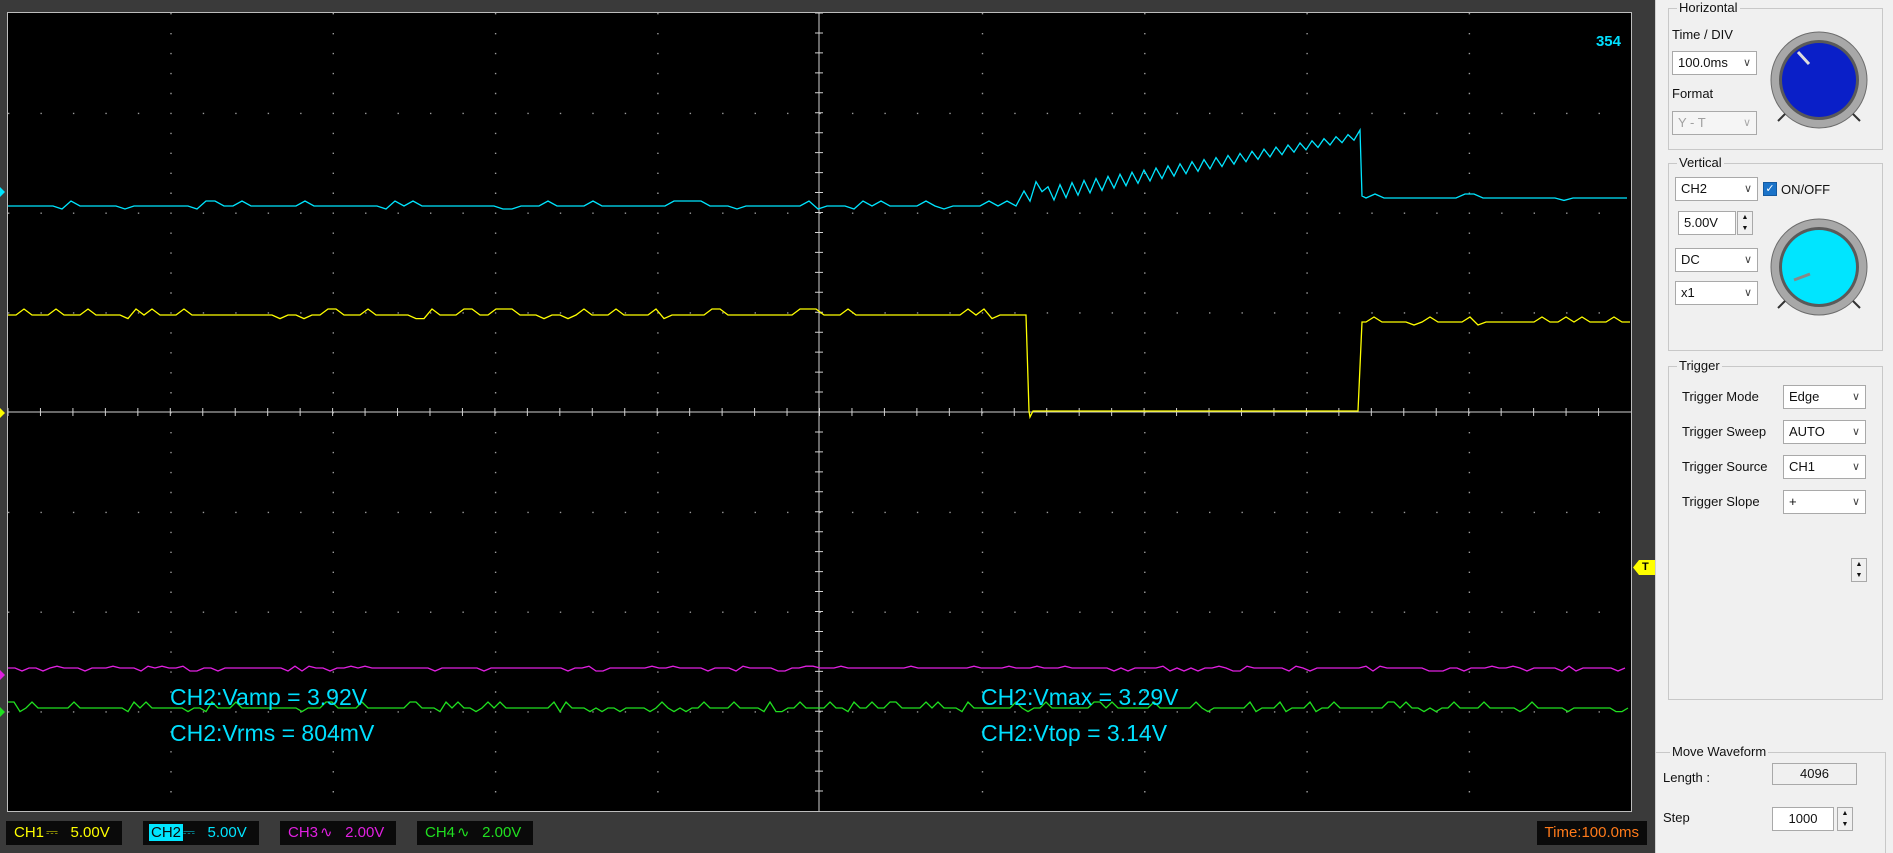 The height and width of the screenshot is (853, 1893). Describe the element at coordinates (1608, 41) in the screenshot. I see `acquisition-counter: 354` at that location.